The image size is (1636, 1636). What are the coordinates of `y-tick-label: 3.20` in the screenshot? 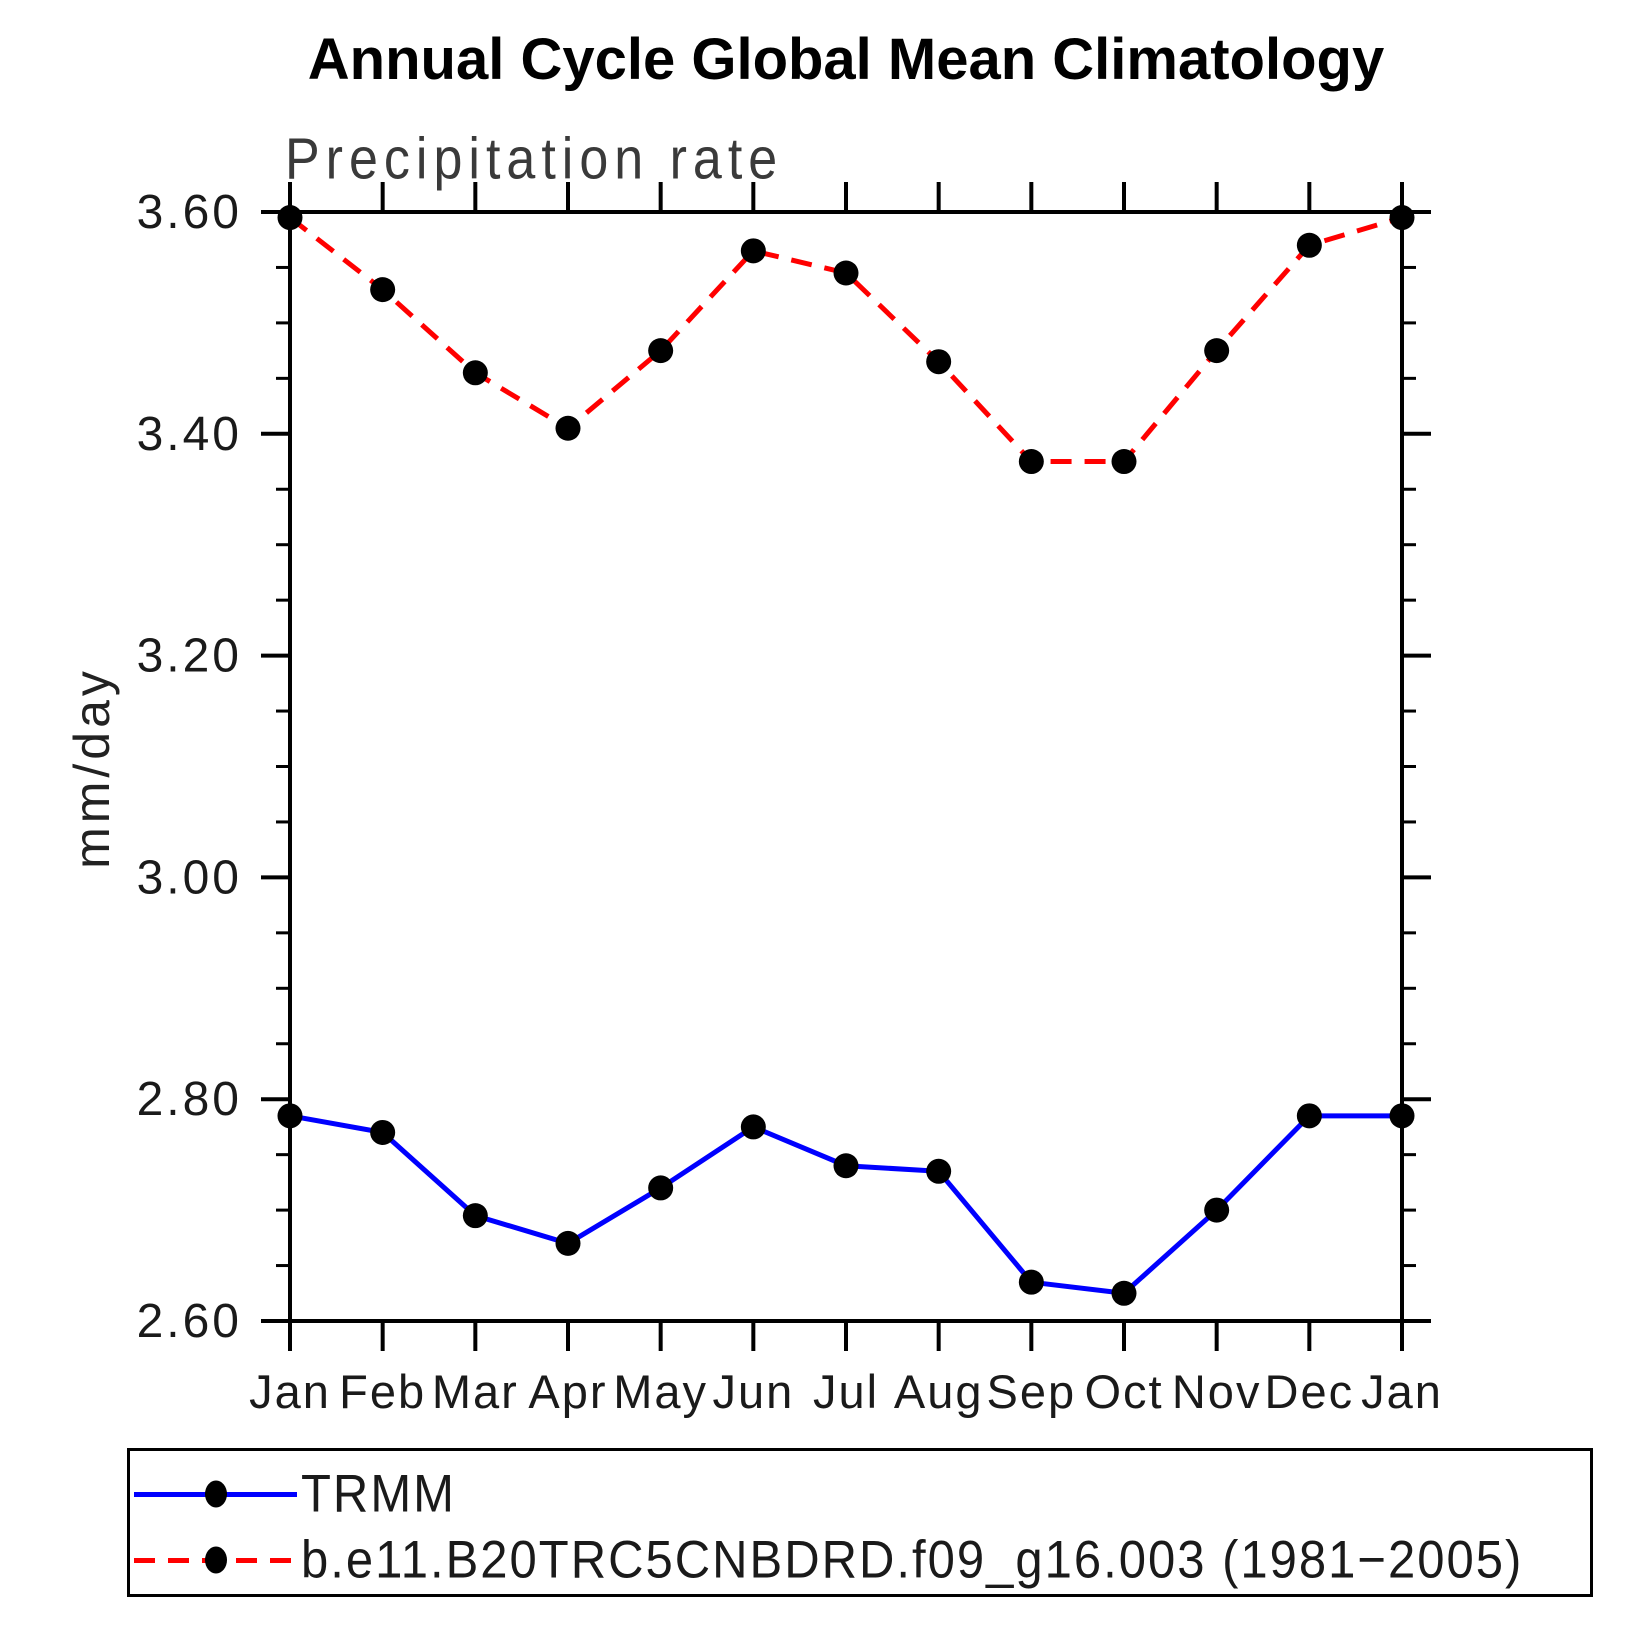 It's located at (189, 656).